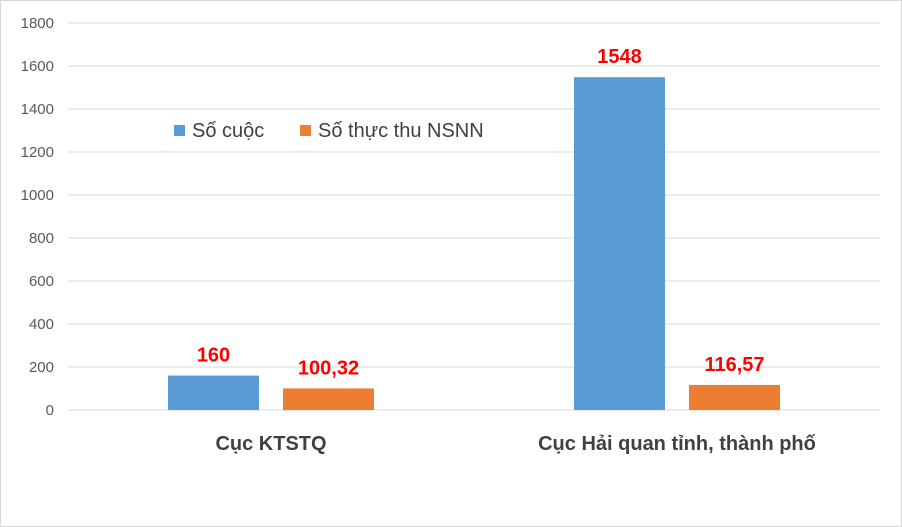 This screenshot has height=527, width=902. Describe the element at coordinates (677, 444) in the screenshot. I see `category-label: Cục Hải quan tỉnh, thành phố` at that location.